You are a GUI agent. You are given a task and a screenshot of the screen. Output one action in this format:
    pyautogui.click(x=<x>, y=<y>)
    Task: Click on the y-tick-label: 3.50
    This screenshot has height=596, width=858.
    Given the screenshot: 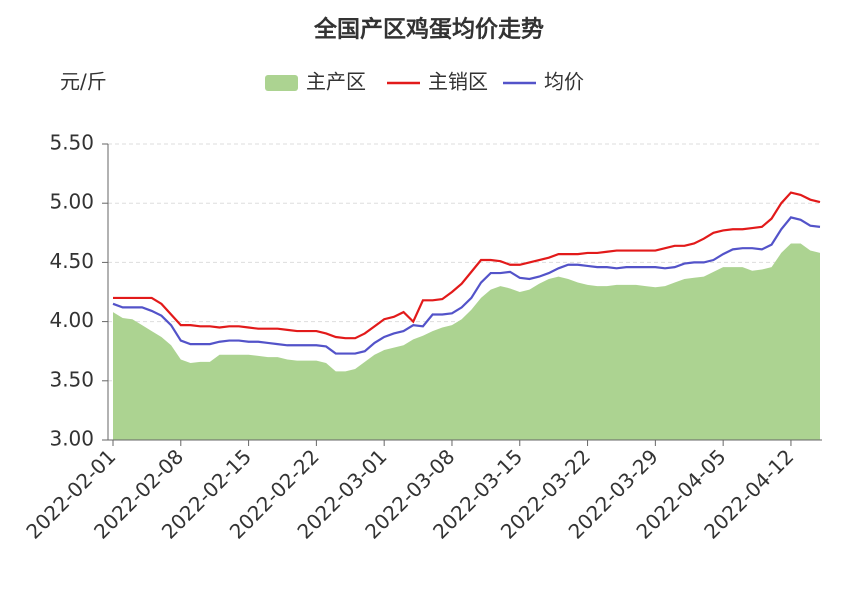 What is the action you would take?
    pyautogui.click(x=71, y=379)
    